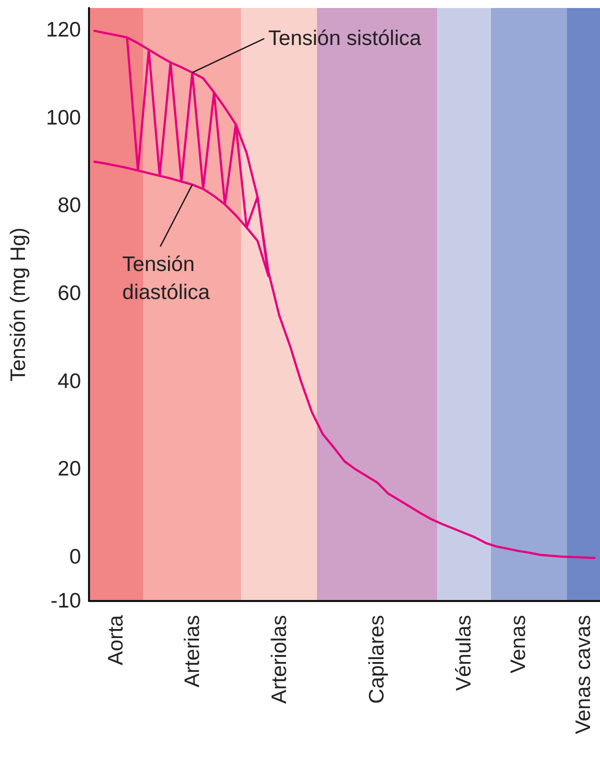 The width and height of the screenshot is (600, 763). What do you see at coordinates (18, 304) in the screenshot?
I see `y-axis-title: Tensión (mg Hg)` at bounding box center [18, 304].